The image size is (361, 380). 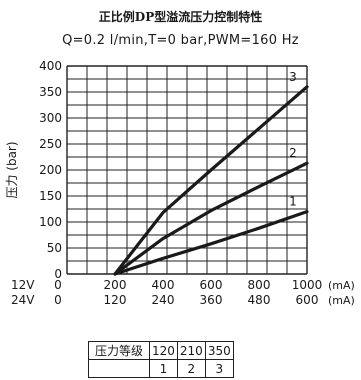 What do you see at coordinates (50, 196) in the screenshot?
I see `y-tick-label: 150` at bounding box center [50, 196].